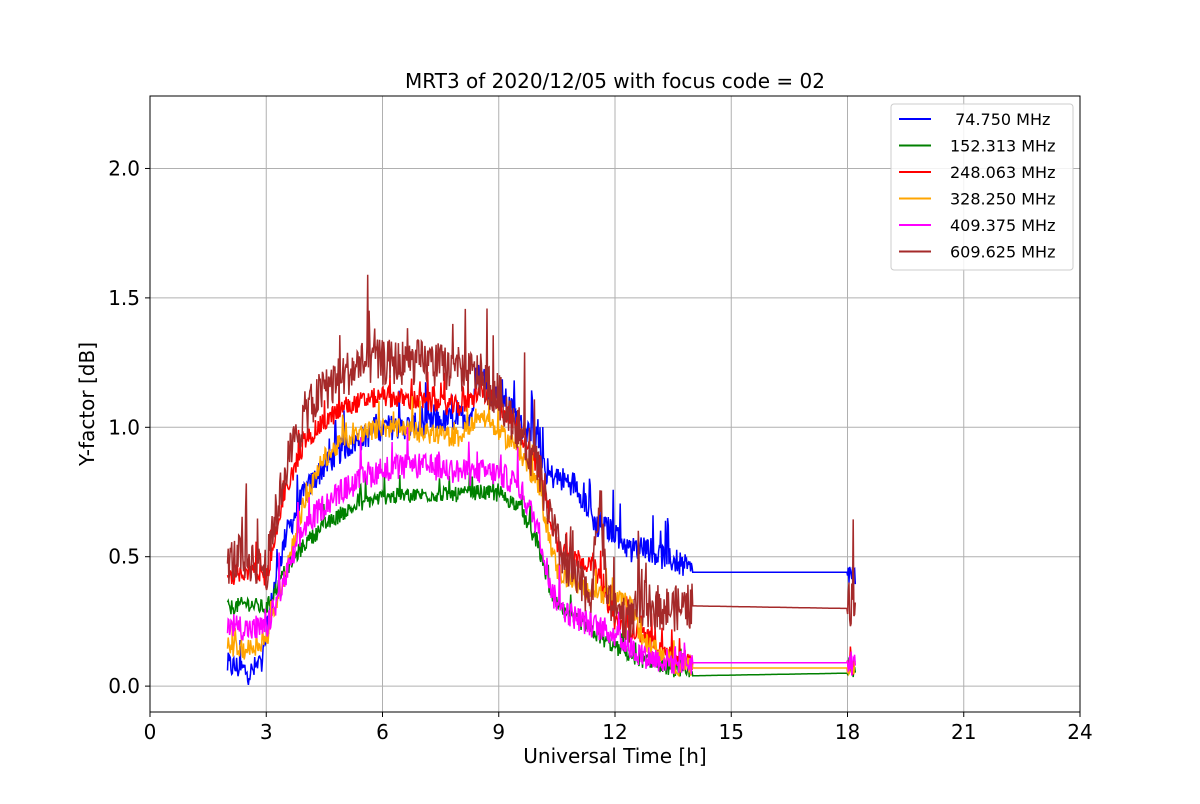  Describe the element at coordinates (1002, 225) in the screenshot. I see `legend-label: 409.375 MHz` at that location.